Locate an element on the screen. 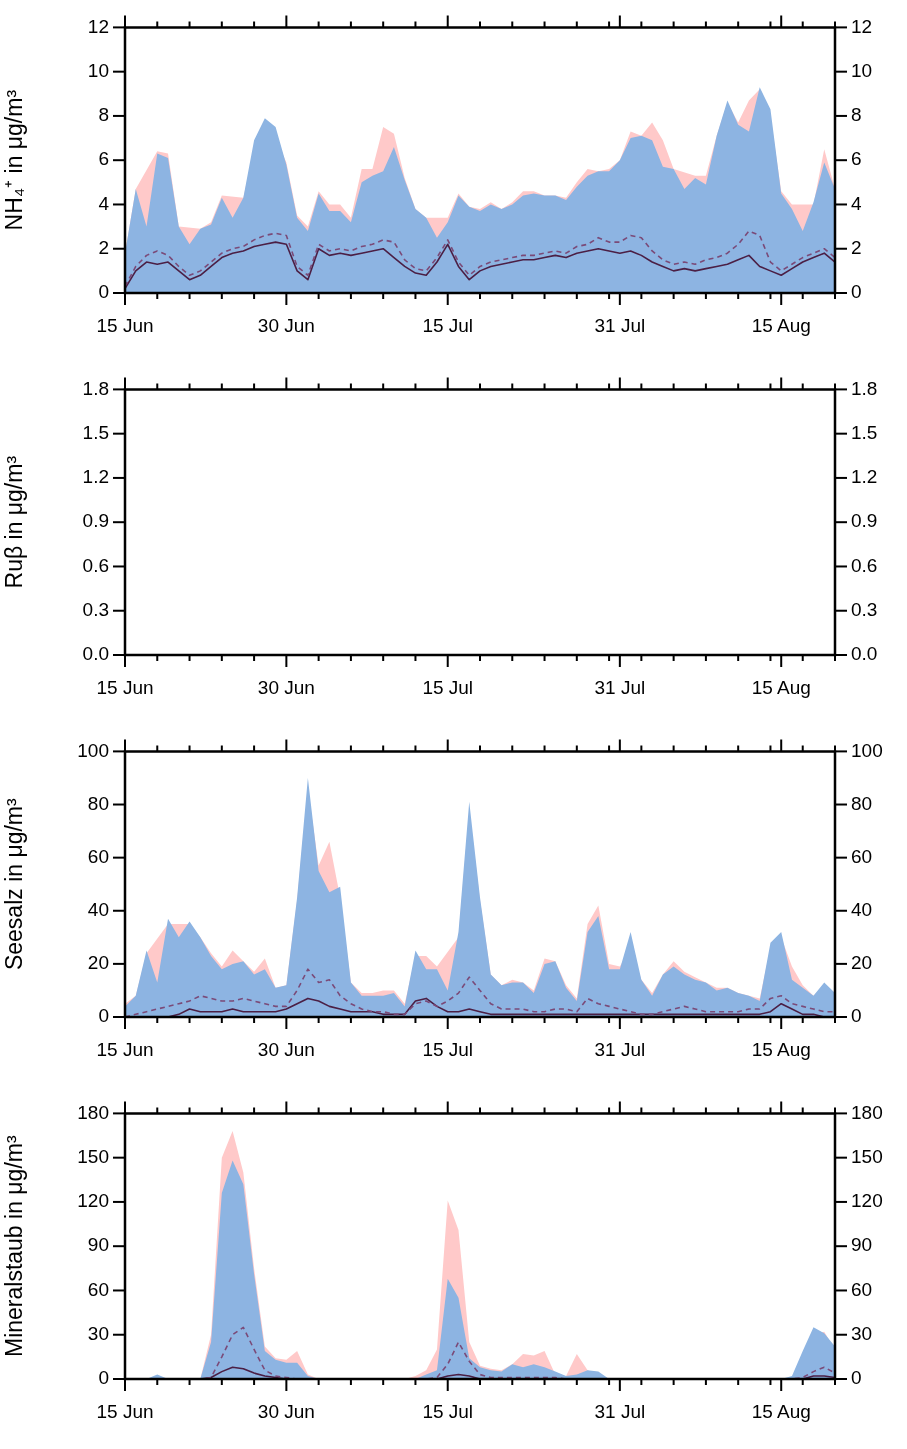  y2-tick-label: 4 is located at coordinates (856, 203).